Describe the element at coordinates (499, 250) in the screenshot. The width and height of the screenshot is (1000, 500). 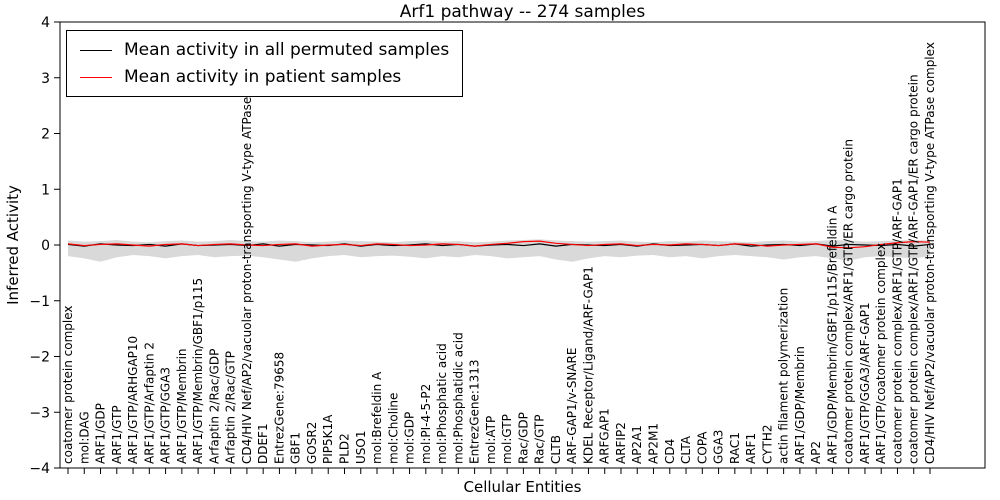
I see `confidence-band` at that location.